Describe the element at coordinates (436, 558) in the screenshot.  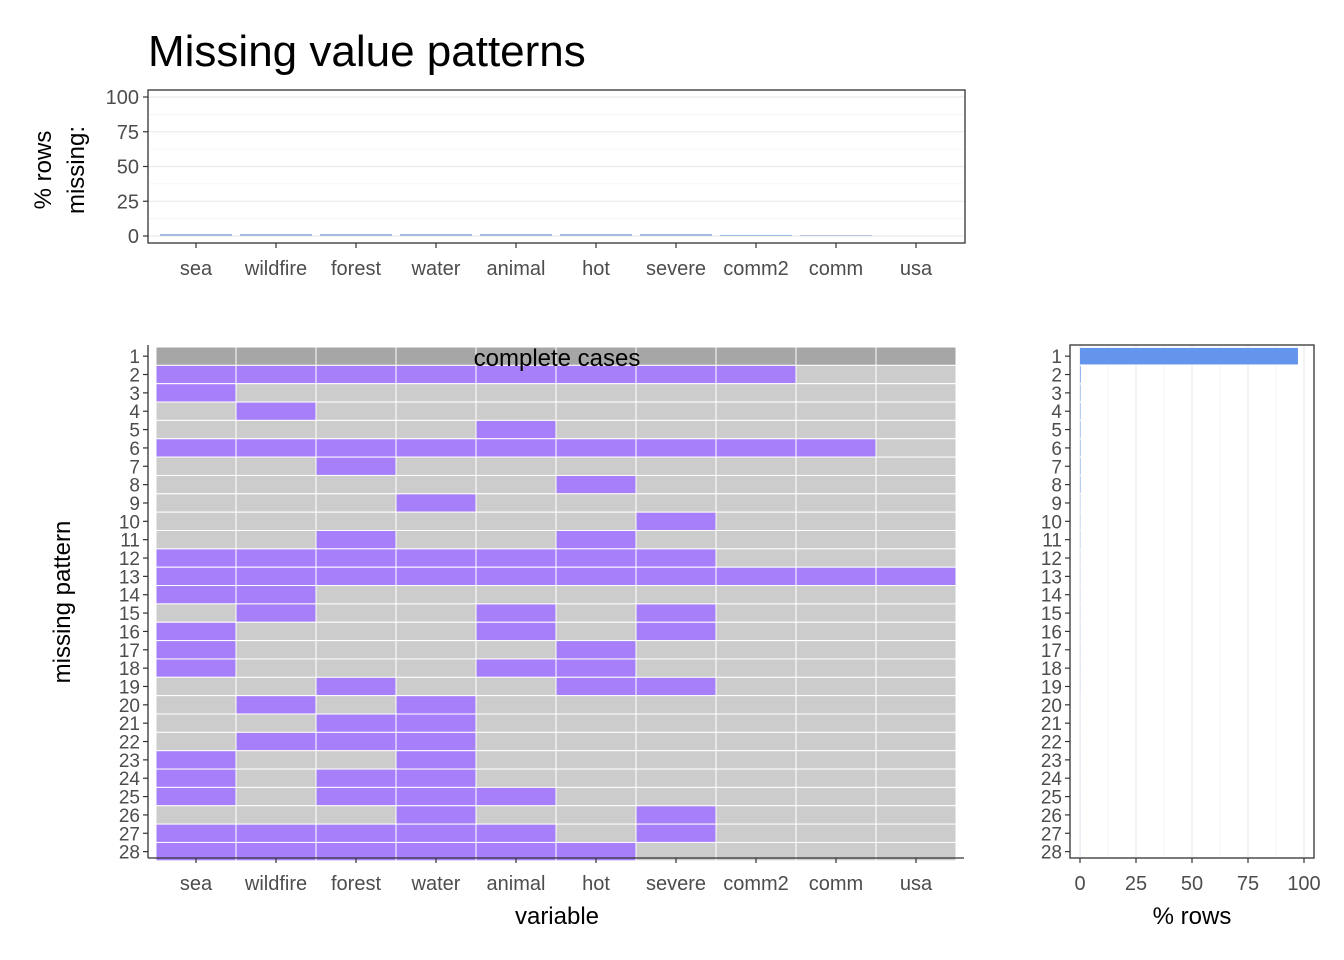
I see `heatmap-cell-r12-water` at that location.